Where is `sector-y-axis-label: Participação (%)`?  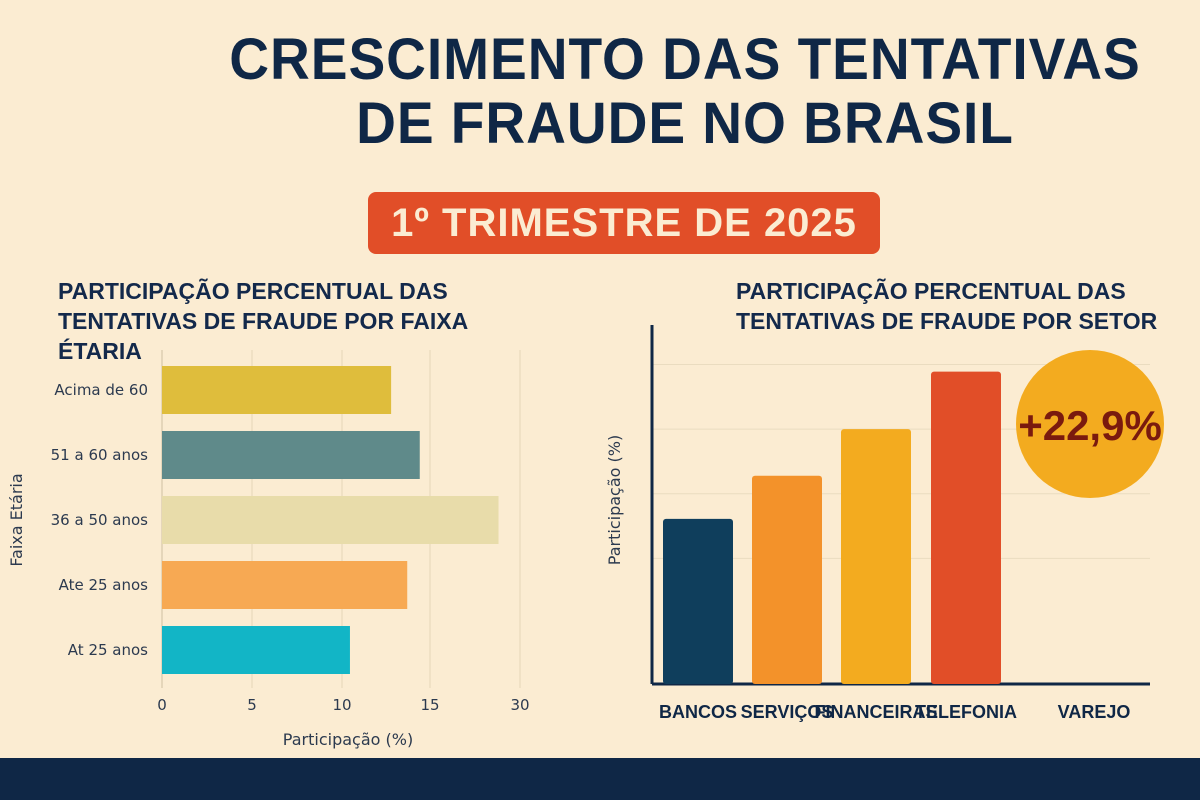 sector-y-axis-label: Participação (%) is located at coordinates (614, 500).